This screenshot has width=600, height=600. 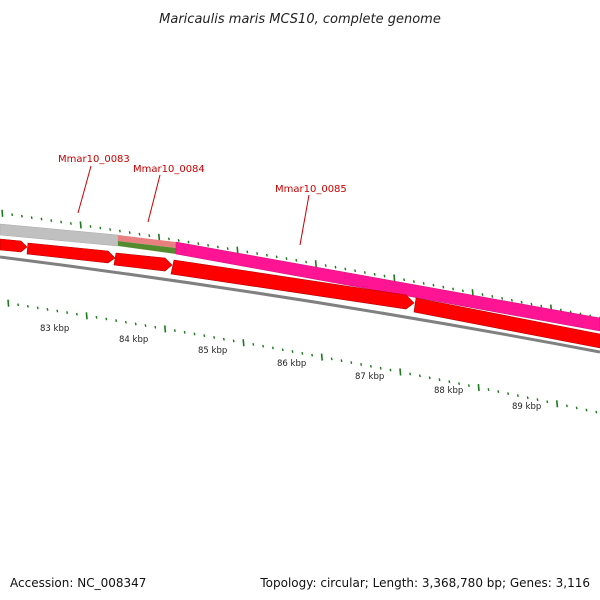 What do you see at coordinates (212, 351) in the screenshot?
I see `kbp-tick-label: 85 kbp` at bounding box center [212, 351].